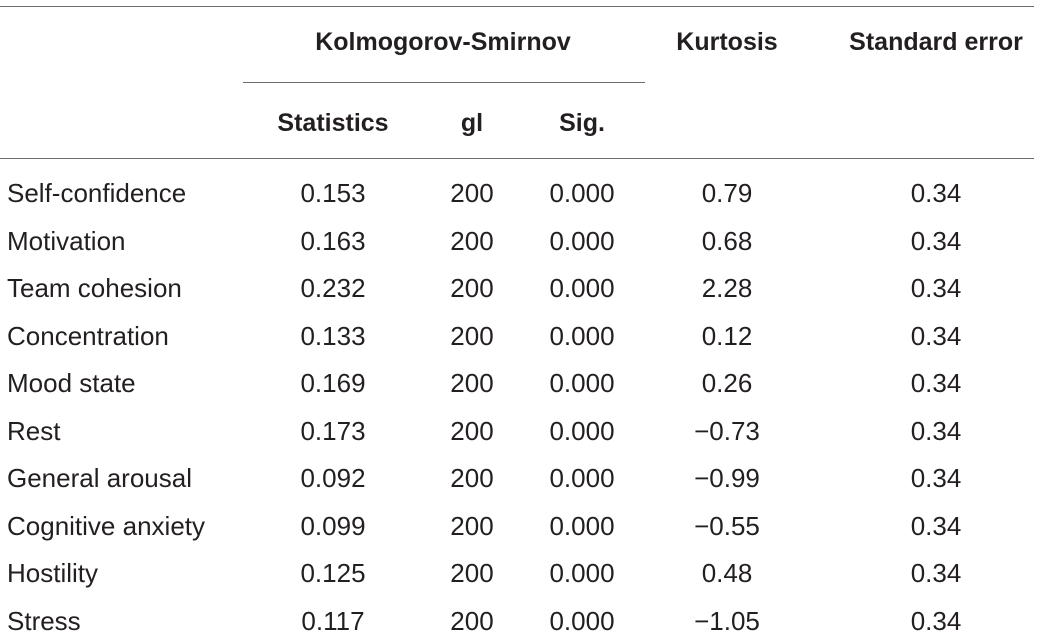 Image resolution: width=1044 pixels, height=637 pixels. What do you see at coordinates (727, 620) in the screenshot?
I see `cell-kurtosis: −1.05` at bounding box center [727, 620].